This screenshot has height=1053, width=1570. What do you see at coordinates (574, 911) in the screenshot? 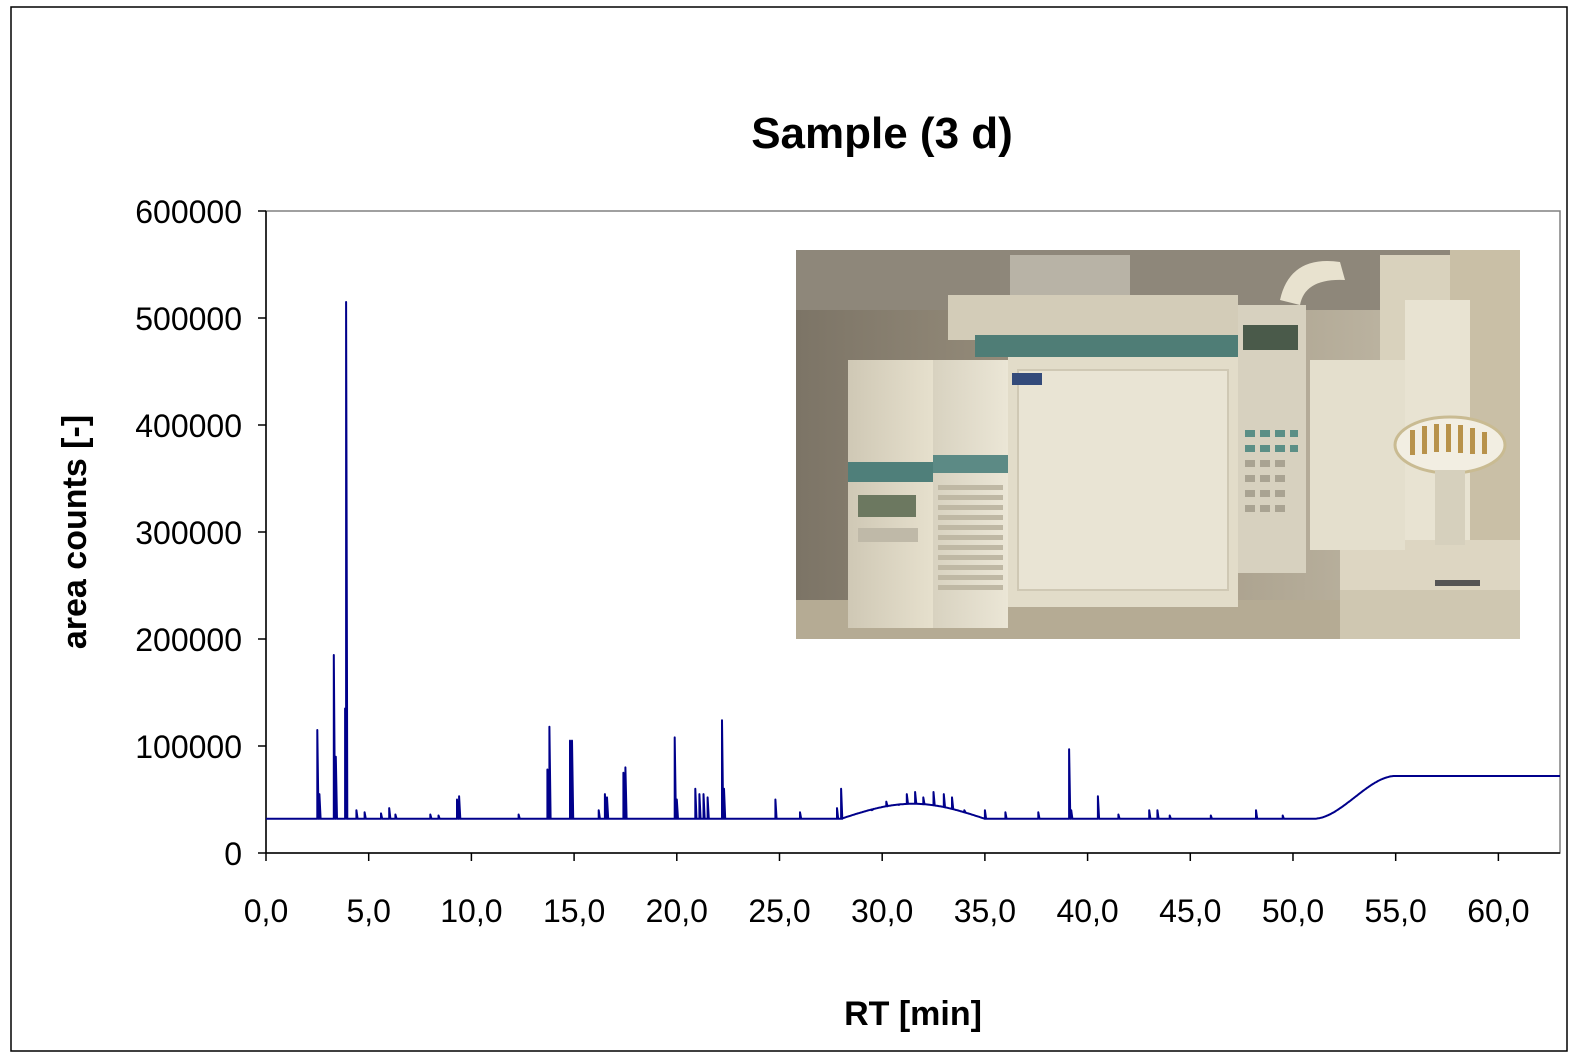
I see `x-tick-label: 15,0` at bounding box center [574, 911].